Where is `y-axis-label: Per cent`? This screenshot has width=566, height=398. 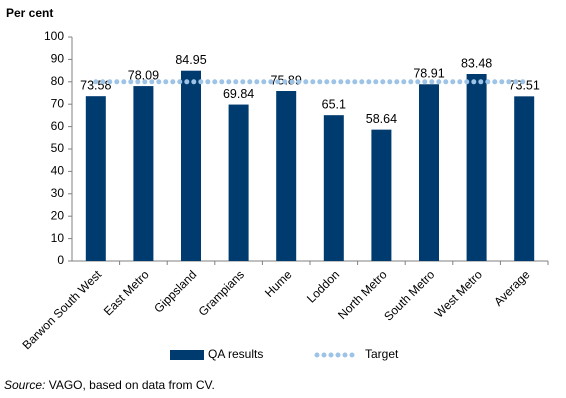 y-axis-label: Per cent is located at coordinates (29, 13).